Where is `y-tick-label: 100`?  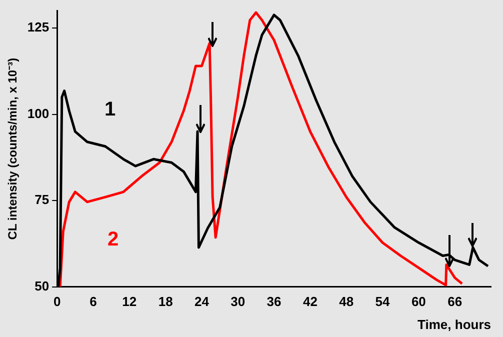 y-tick-label: 100 is located at coordinates (38, 113).